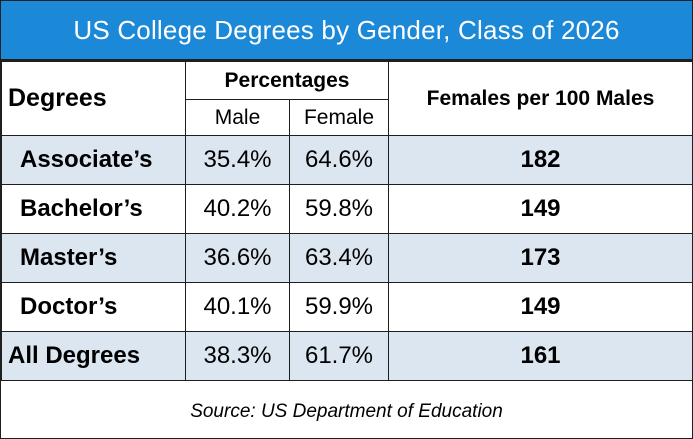  I want to click on females-per-100-males: 182, so click(540, 160).